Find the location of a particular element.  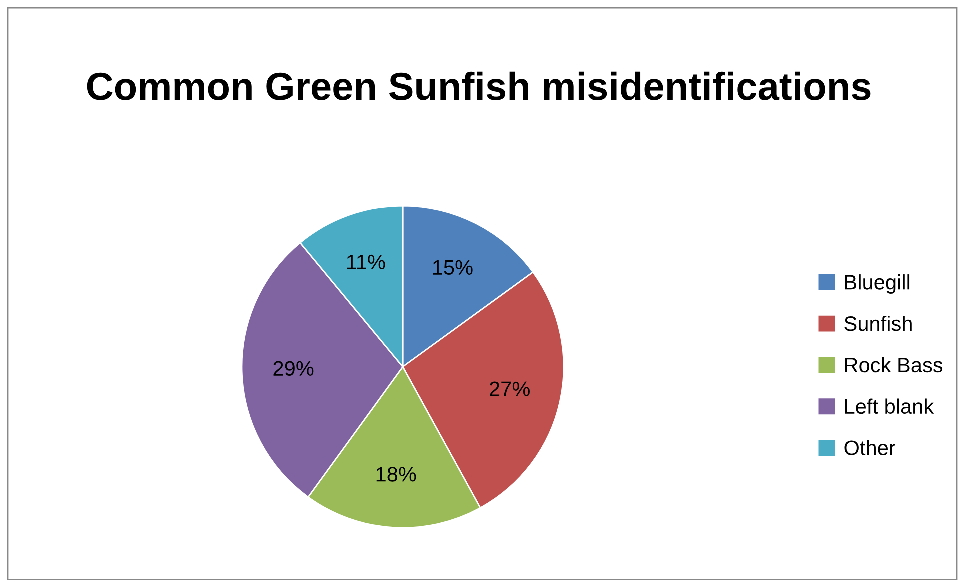

data-label: 11% is located at coordinates (366, 262).